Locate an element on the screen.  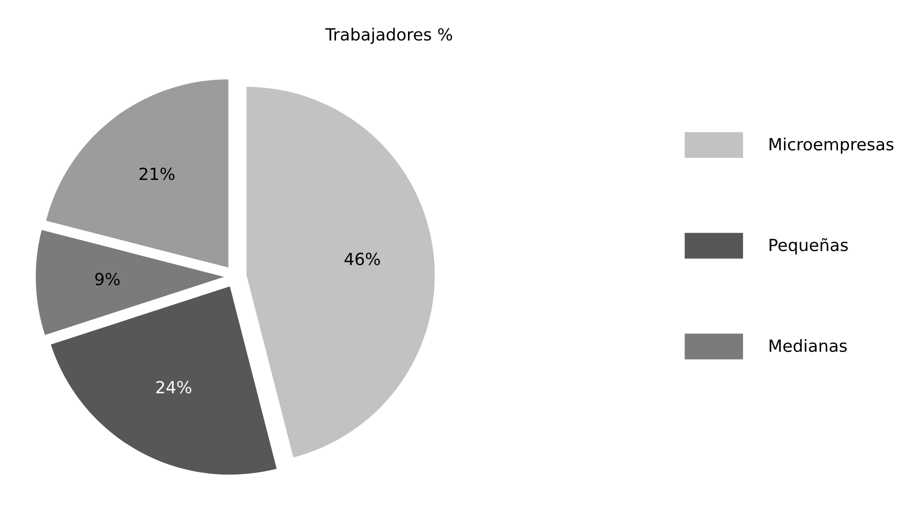
legend-label: Microempresas is located at coordinates (832, 146).